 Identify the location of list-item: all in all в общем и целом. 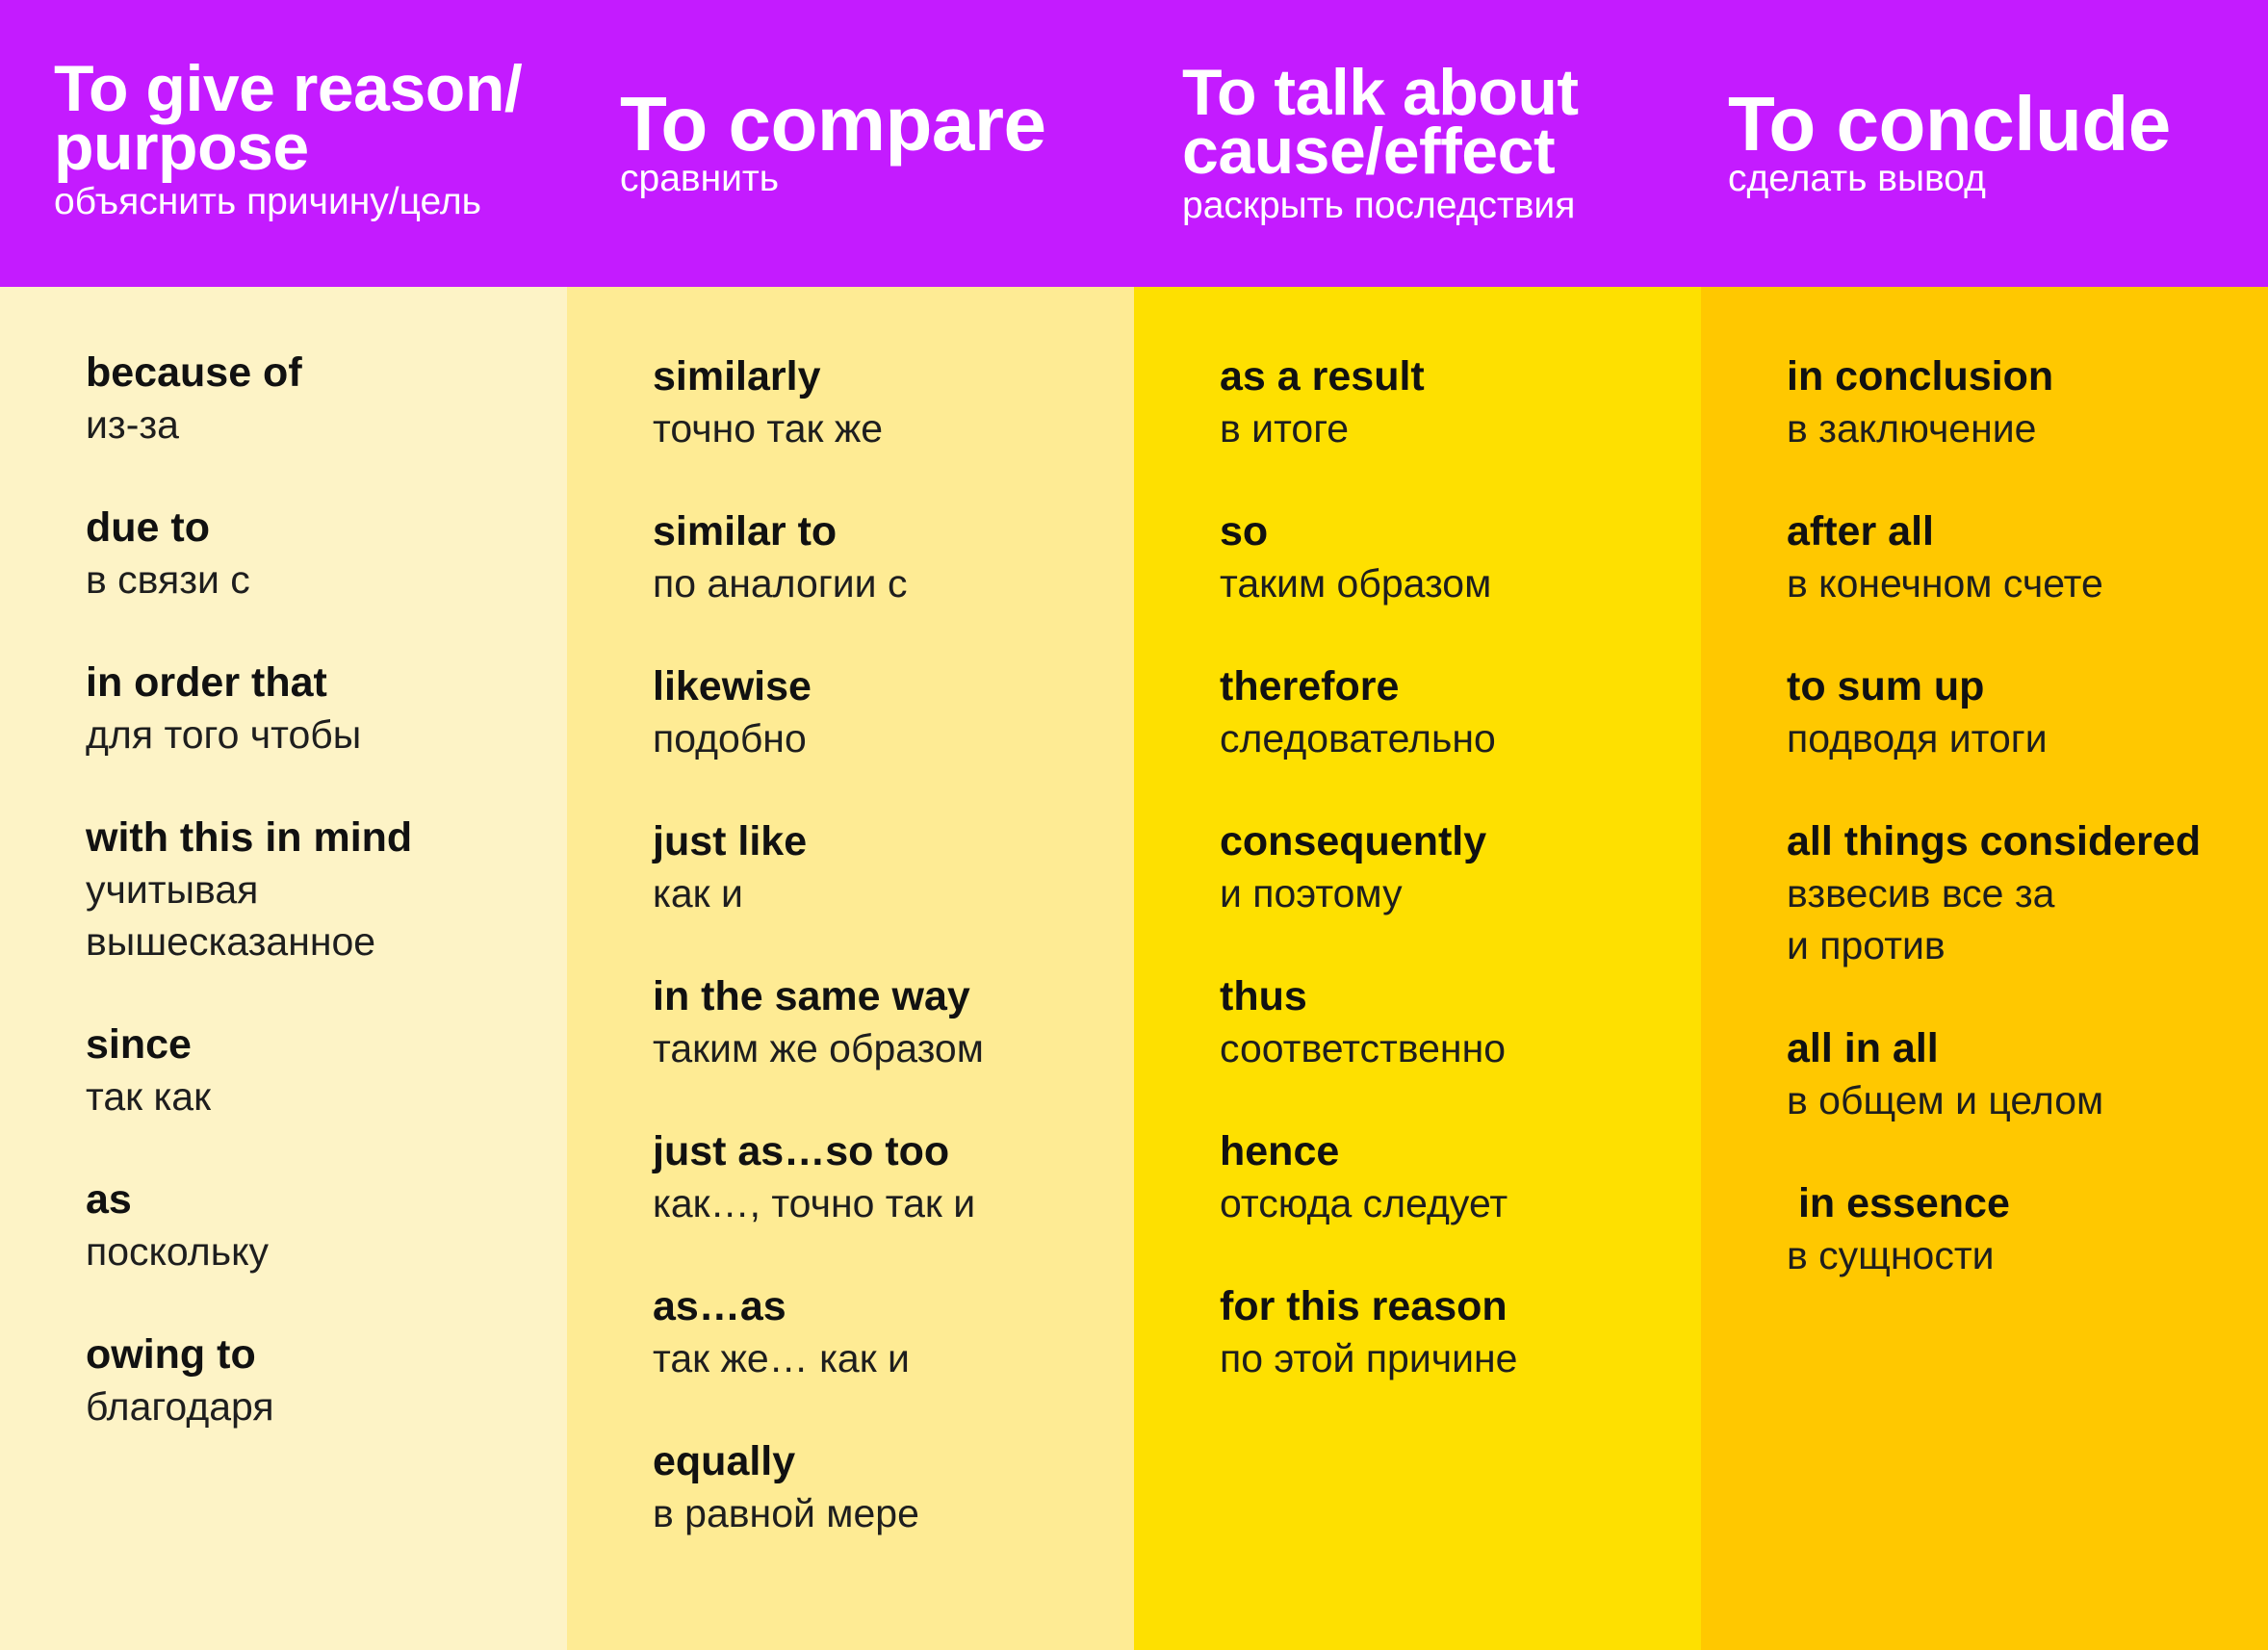
(2027, 1074).